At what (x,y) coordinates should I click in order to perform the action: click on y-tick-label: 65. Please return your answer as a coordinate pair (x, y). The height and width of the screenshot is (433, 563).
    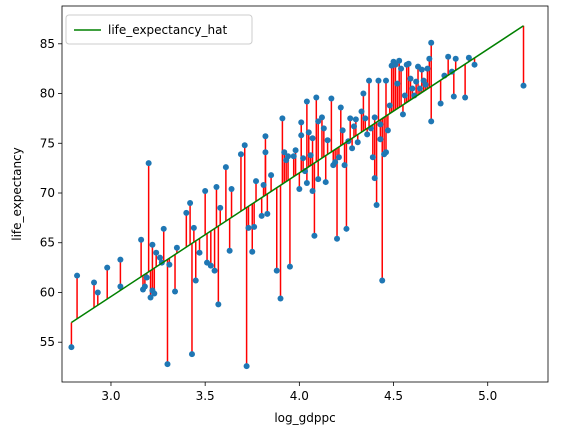
    Looking at the image, I should click on (47, 243).